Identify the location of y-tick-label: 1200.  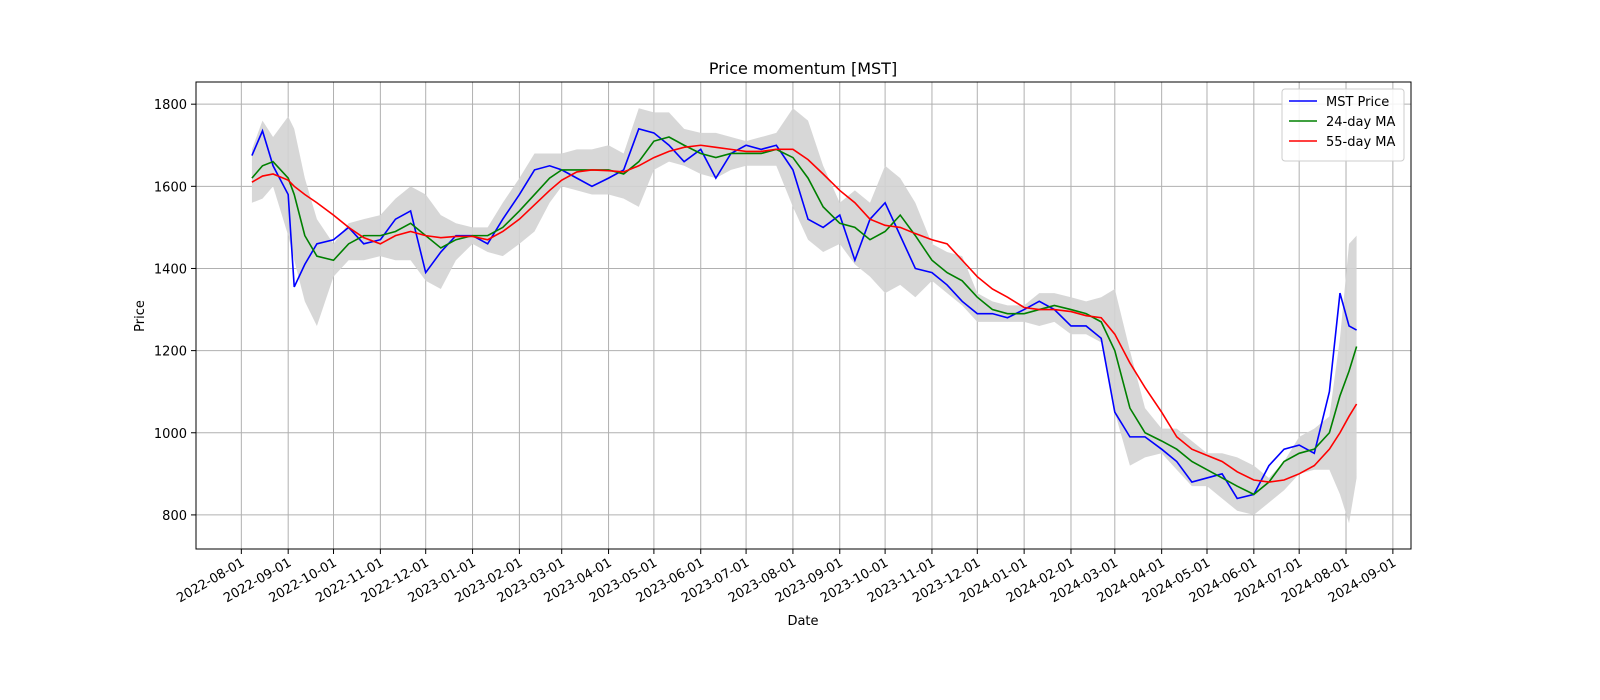
(170, 352).